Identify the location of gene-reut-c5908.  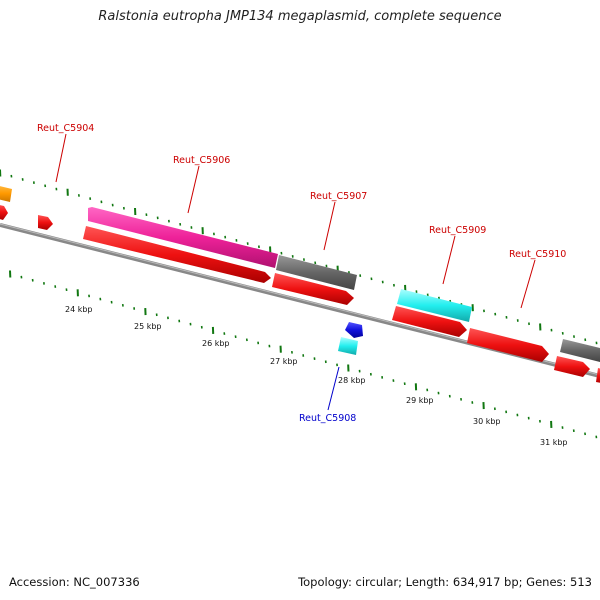
(348, 346).